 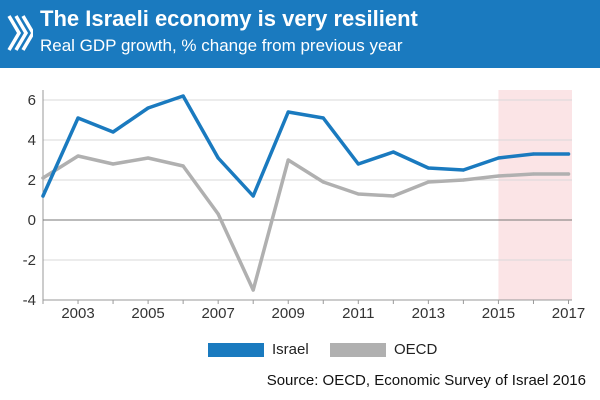 I want to click on x-tick-label: 2011, so click(x=358, y=313).